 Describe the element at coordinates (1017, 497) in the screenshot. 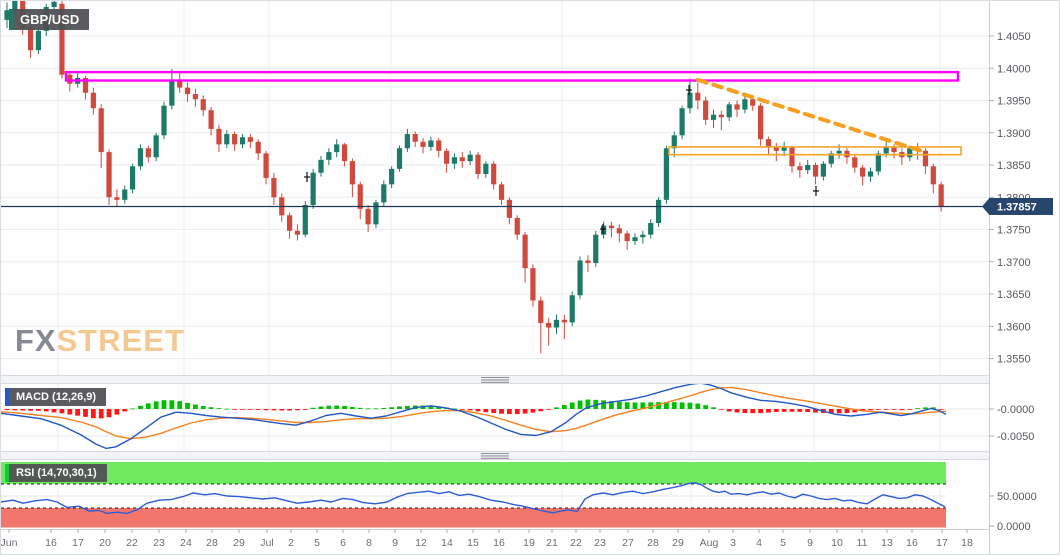

I see `rsi-tick-label: 50.0000` at that location.